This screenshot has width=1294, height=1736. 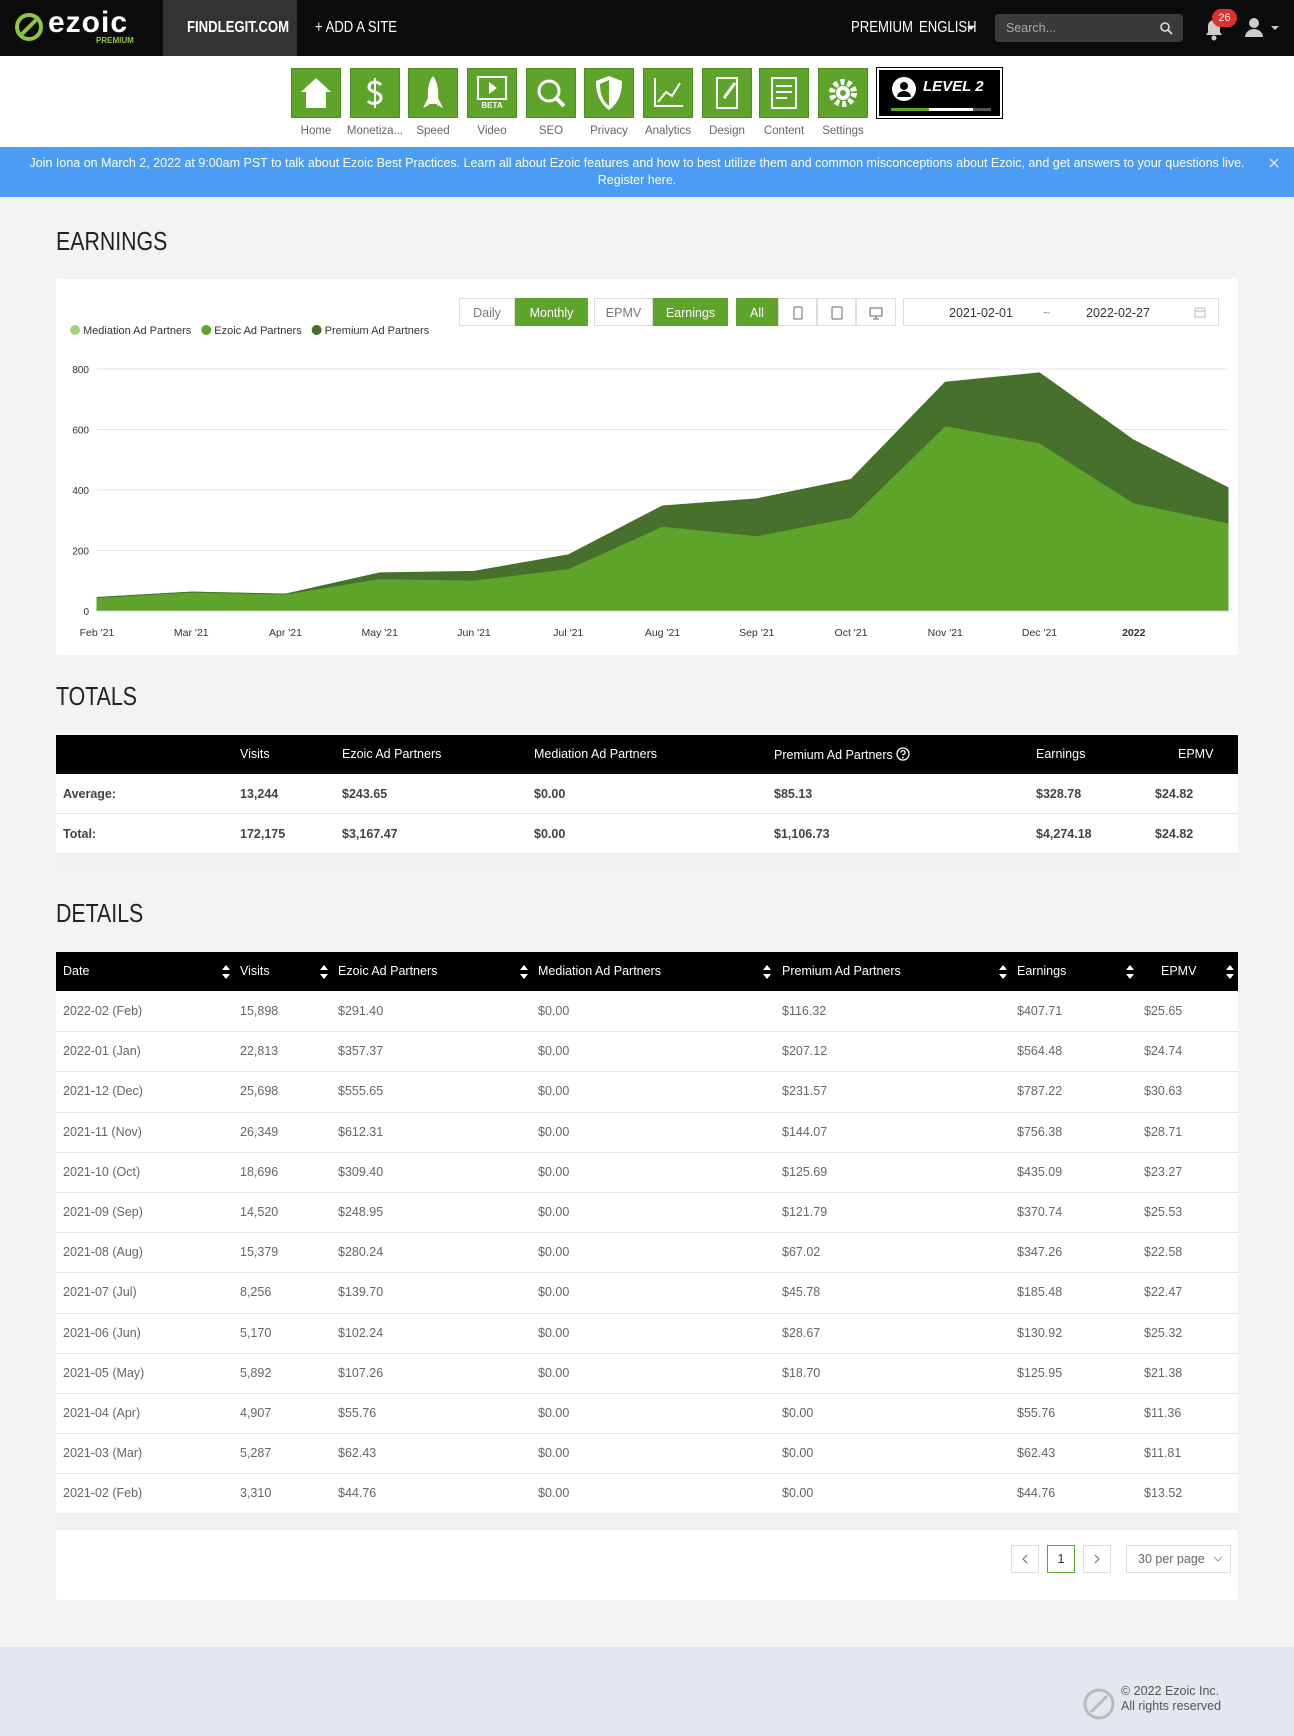 What do you see at coordinates (690, 312) in the screenshot?
I see `metric-button: Earnings` at bounding box center [690, 312].